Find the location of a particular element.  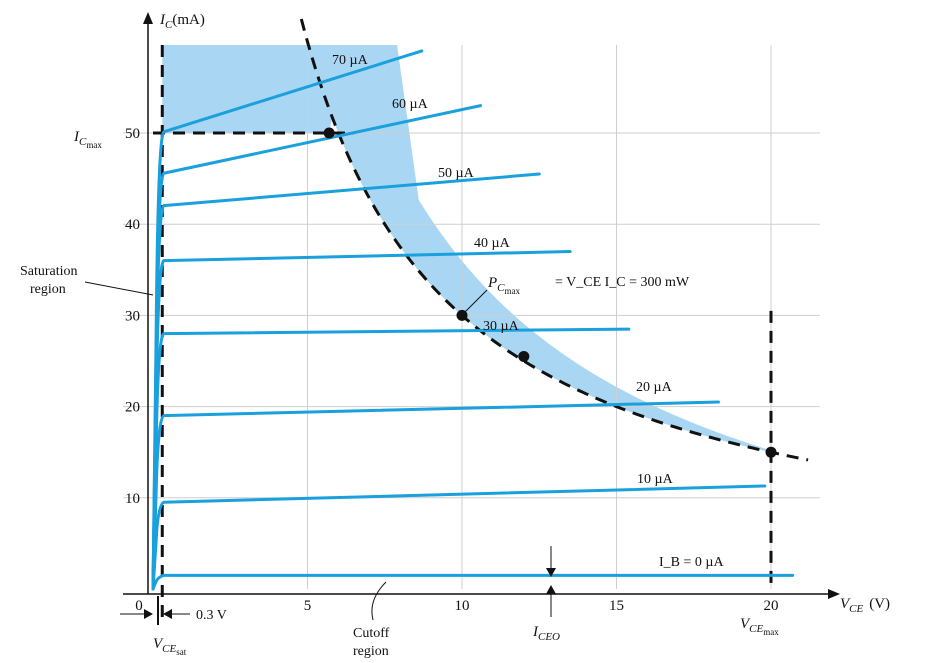

cutoff-leader is located at coordinates (379, 601).